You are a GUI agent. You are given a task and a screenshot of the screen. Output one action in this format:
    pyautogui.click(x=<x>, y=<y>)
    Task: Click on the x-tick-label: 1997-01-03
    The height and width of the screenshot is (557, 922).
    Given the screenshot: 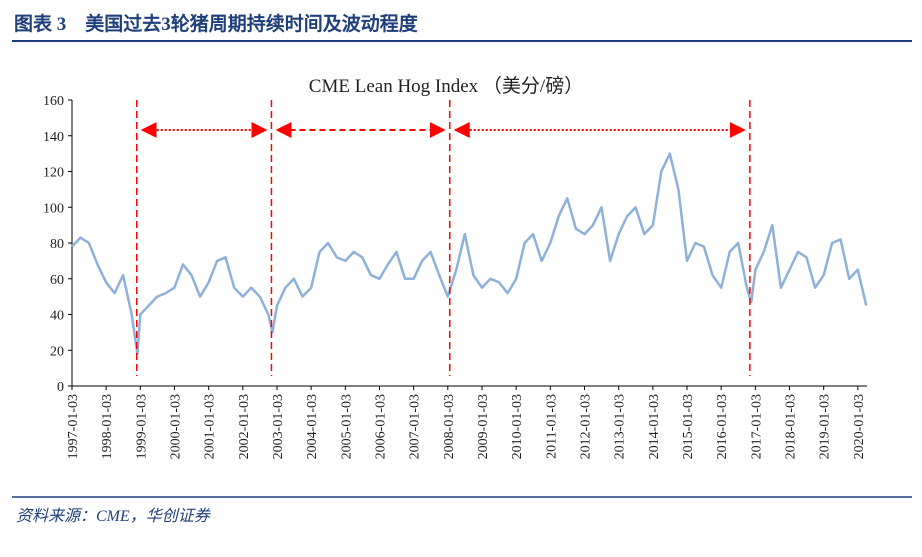 What is the action you would take?
    pyautogui.click(x=73, y=426)
    